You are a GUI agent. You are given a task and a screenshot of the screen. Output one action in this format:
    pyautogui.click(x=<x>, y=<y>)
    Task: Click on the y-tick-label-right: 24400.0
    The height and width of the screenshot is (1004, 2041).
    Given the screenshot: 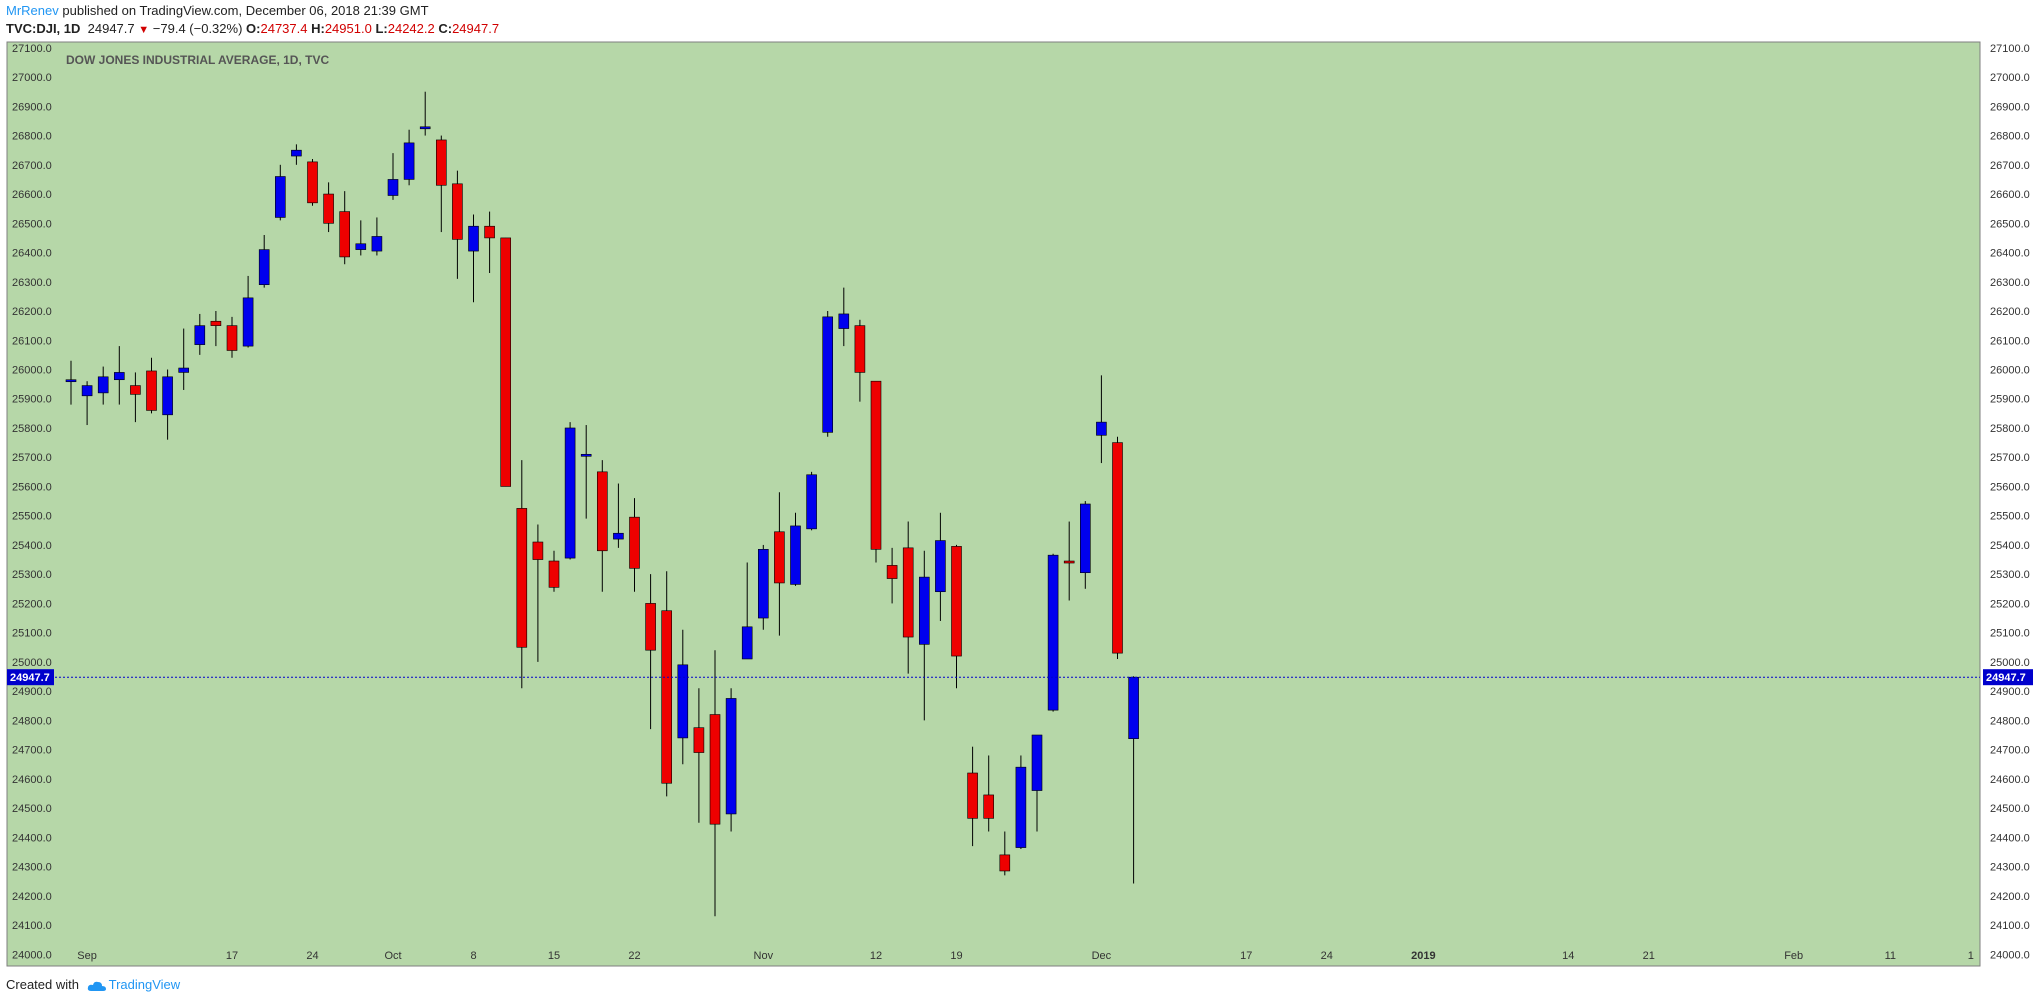 What is the action you would take?
    pyautogui.click(x=2010, y=838)
    